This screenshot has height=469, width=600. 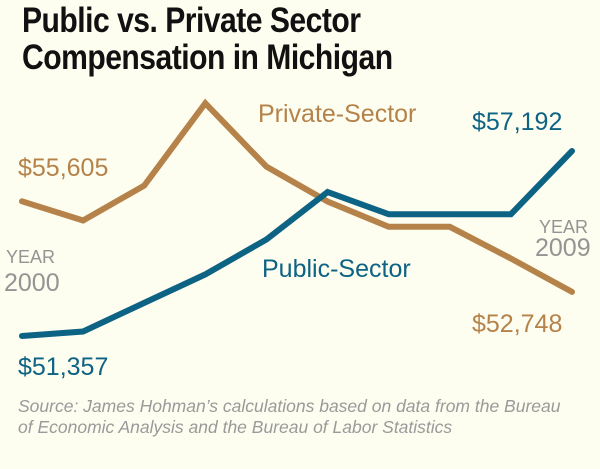 What do you see at coordinates (63, 168) in the screenshot?
I see `data-label-private-start: $55,605` at bounding box center [63, 168].